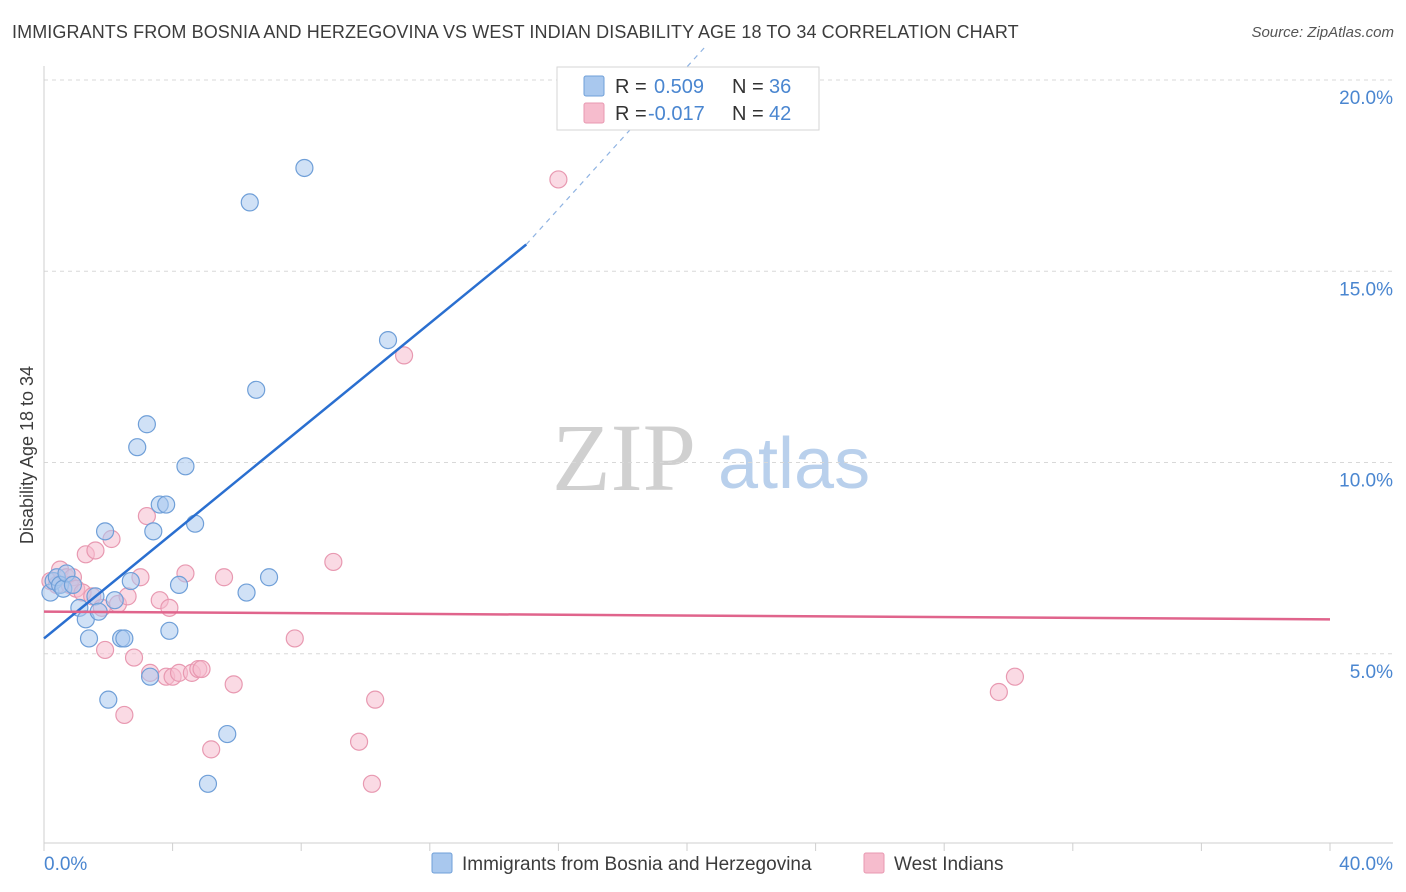 Image resolution: width=1406 pixels, height=892 pixels. What do you see at coordinates (27, 455) in the screenshot?
I see `y-axis-title: Disability Age 18 to 34` at bounding box center [27, 455].